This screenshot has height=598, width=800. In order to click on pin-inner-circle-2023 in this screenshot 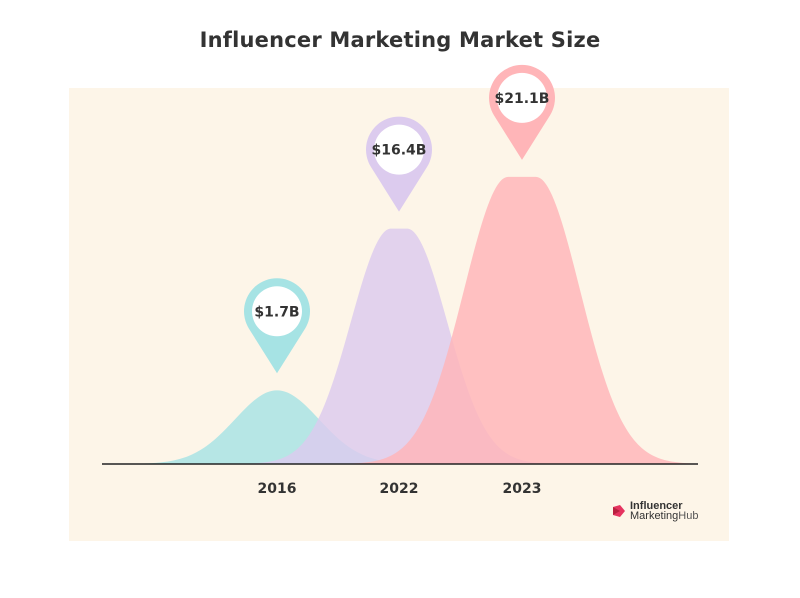, I will do `click(522, 97)`.